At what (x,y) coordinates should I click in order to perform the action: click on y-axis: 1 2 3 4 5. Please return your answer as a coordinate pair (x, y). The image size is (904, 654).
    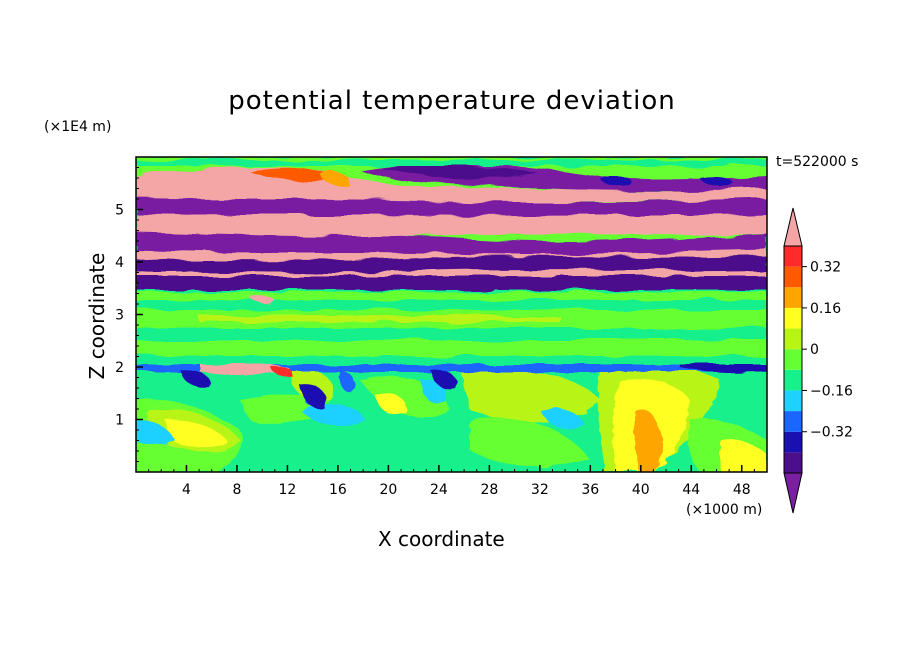
    Looking at the image, I should click on (129, 314).